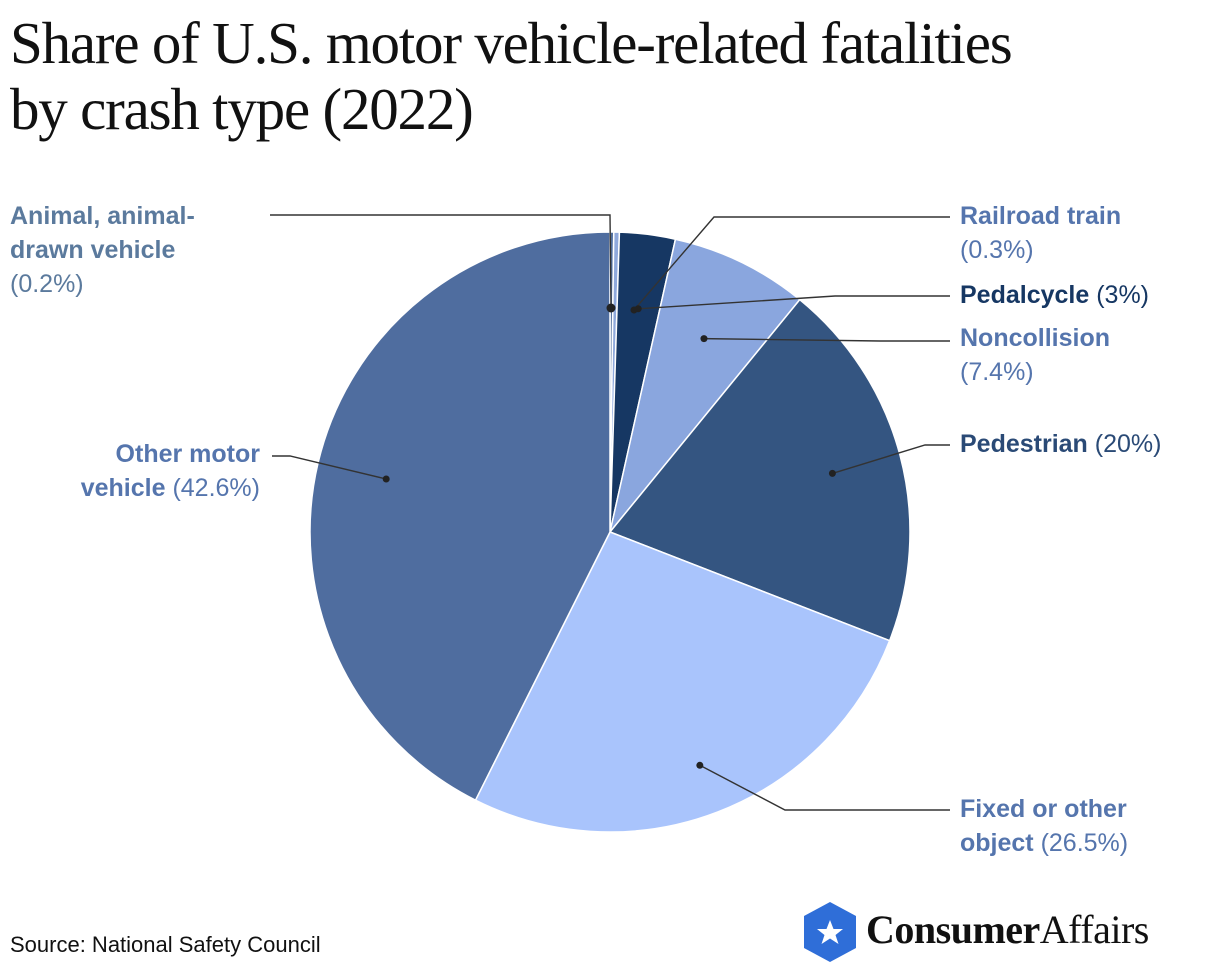  I want to click on label-fixed-value: (26.5%), so click(1084, 843).